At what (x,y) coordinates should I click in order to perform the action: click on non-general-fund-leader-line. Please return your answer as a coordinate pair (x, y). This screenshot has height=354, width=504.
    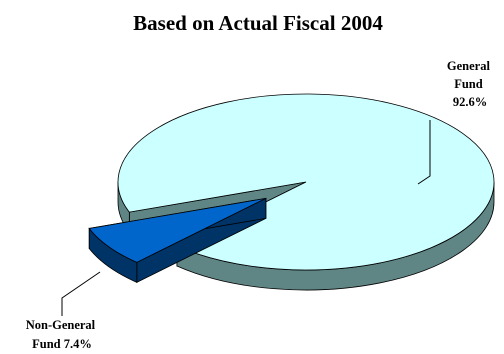
    Looking at the image, I should click on (81, 293).